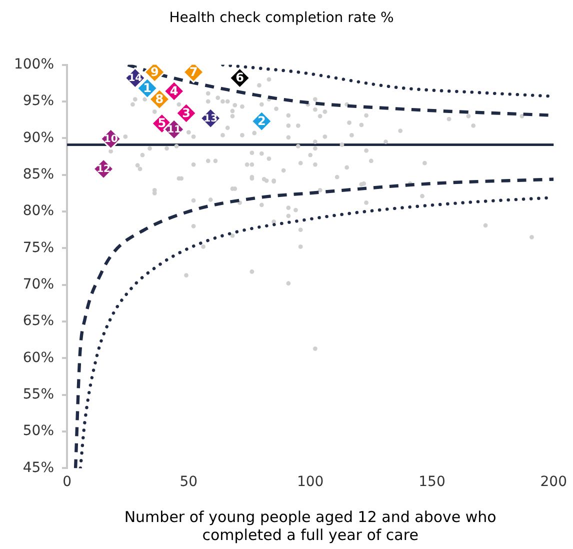  What do you see at coordinates (147, 87) in the screenshot?
I see `annotation: 1` at bounding box center [147, 87].